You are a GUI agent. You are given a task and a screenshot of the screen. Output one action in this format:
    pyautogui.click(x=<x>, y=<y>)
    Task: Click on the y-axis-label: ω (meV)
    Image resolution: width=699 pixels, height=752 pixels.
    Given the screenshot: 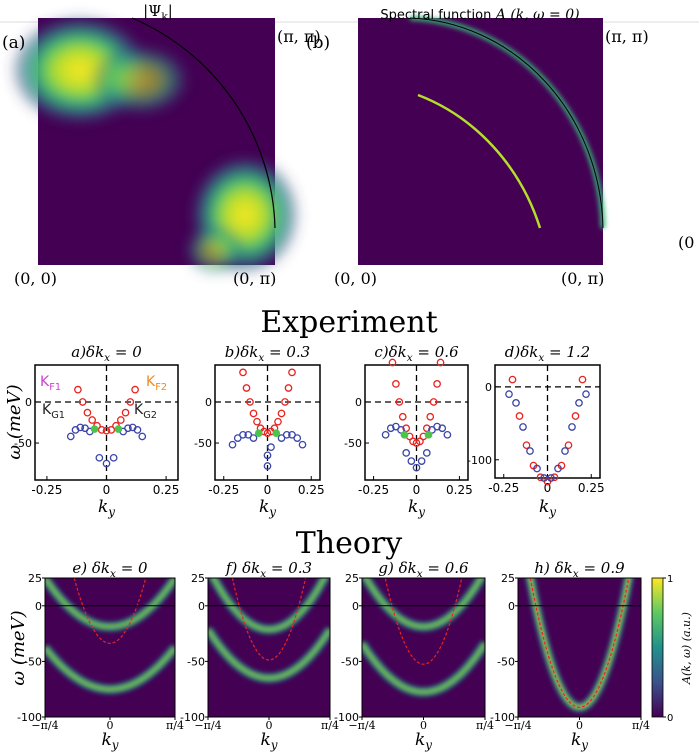 What is the action you would take?
    pyautogui.click(x=18, y=647)
    